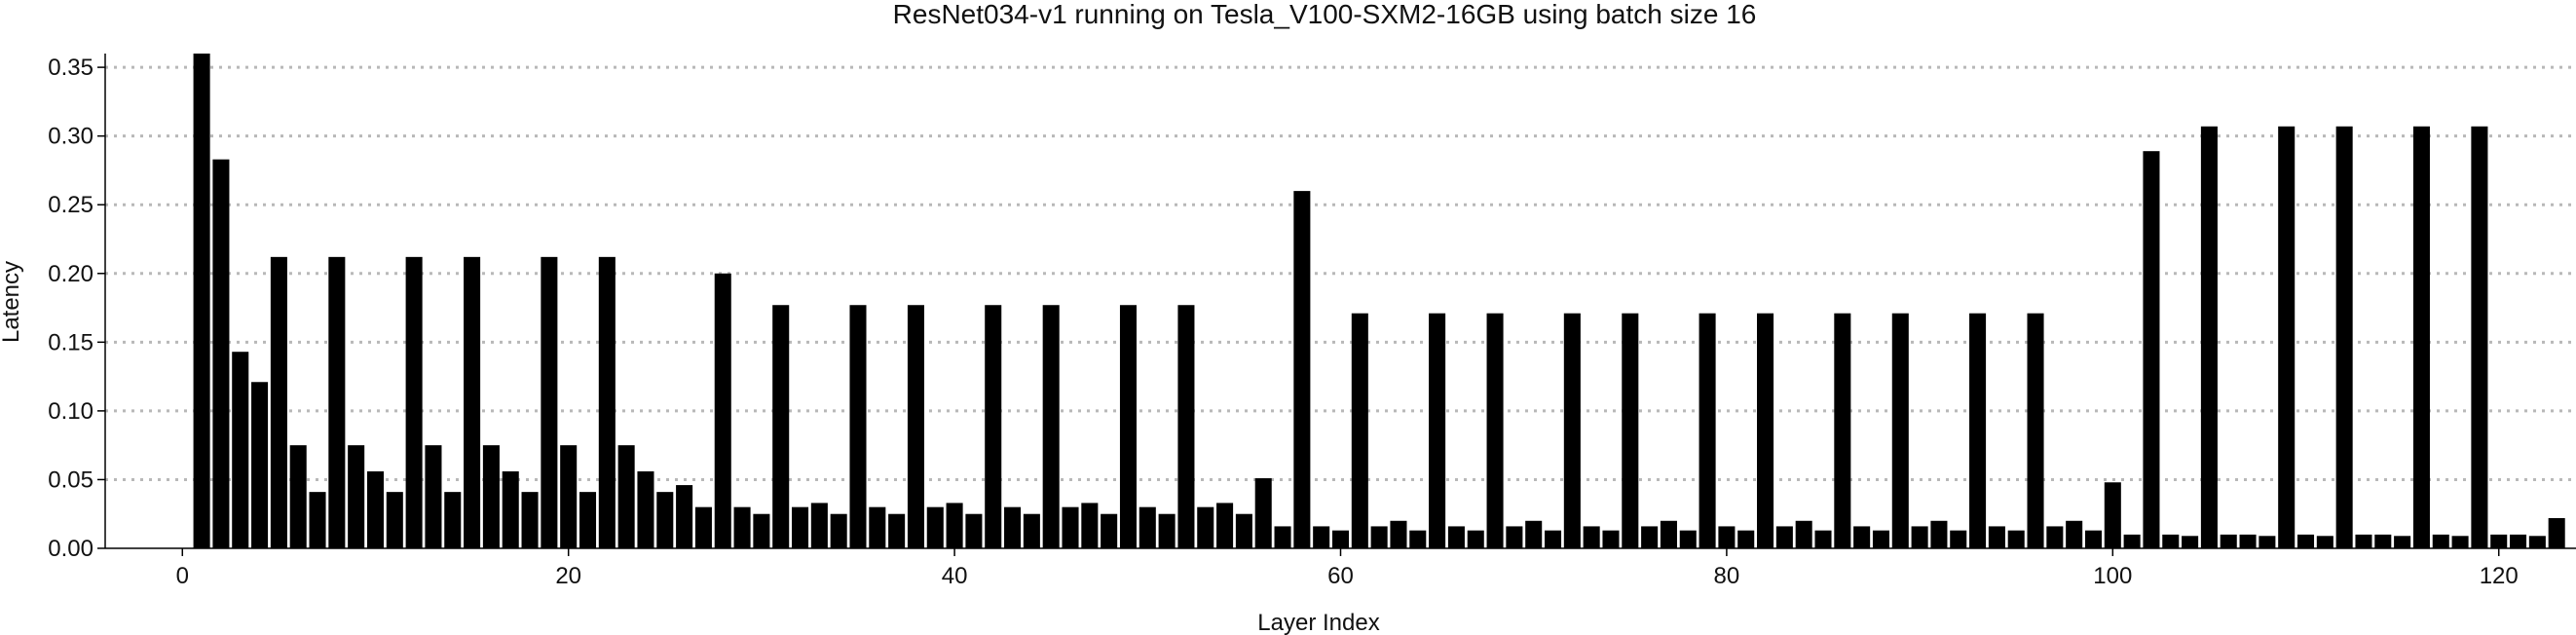  What do you see at coordinates (70, 274) in the screenshot?
I see `y-tick-label: 0.20` at bounding box center [70, 274].